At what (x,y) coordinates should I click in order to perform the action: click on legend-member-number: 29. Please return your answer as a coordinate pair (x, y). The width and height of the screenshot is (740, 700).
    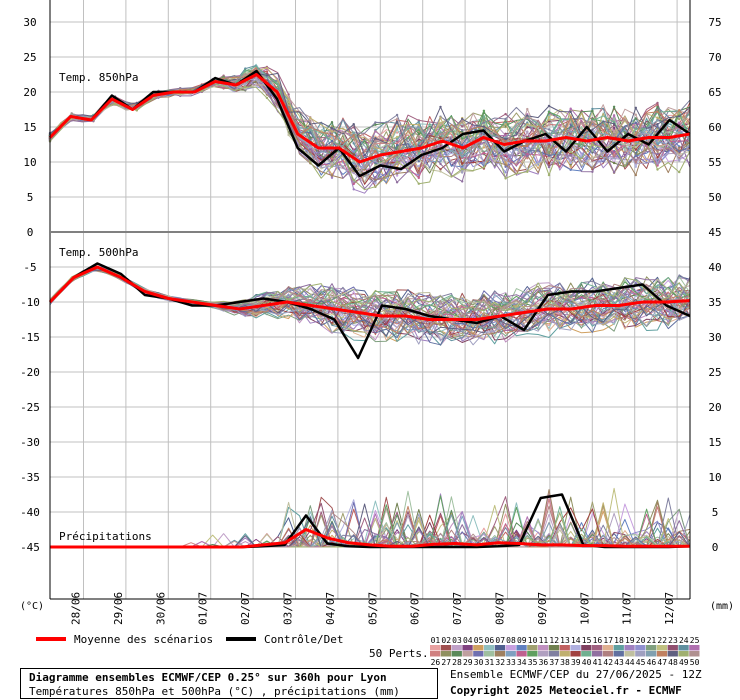
    Looking at the image, I should click on (468, 662).